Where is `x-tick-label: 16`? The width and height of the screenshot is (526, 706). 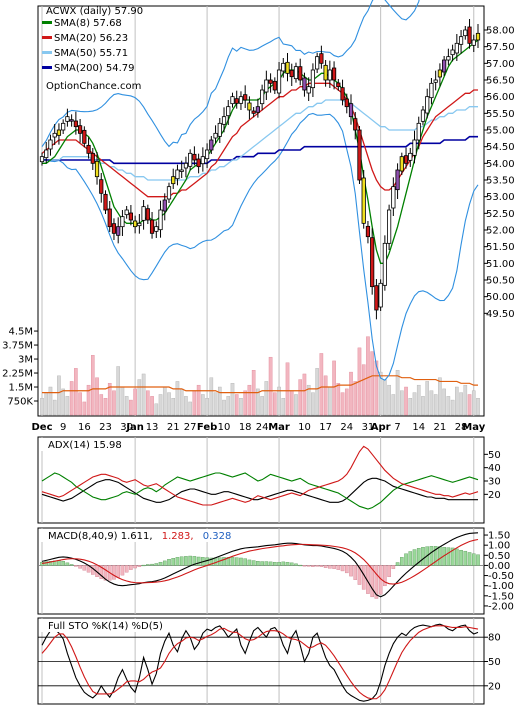 x-tick-label: 16 is located at coordinates (84, 427).